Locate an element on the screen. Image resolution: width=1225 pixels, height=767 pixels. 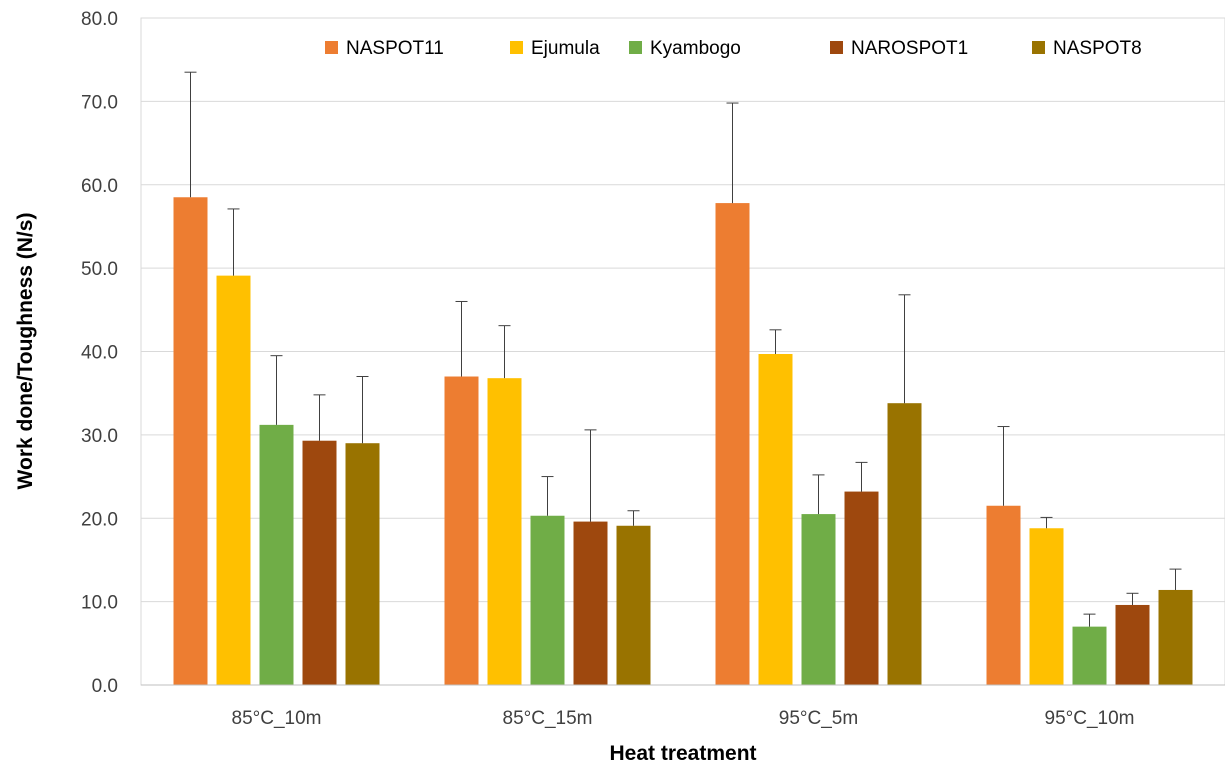
x-axis-title: Heat treatment is located at coordinates (682, 753).